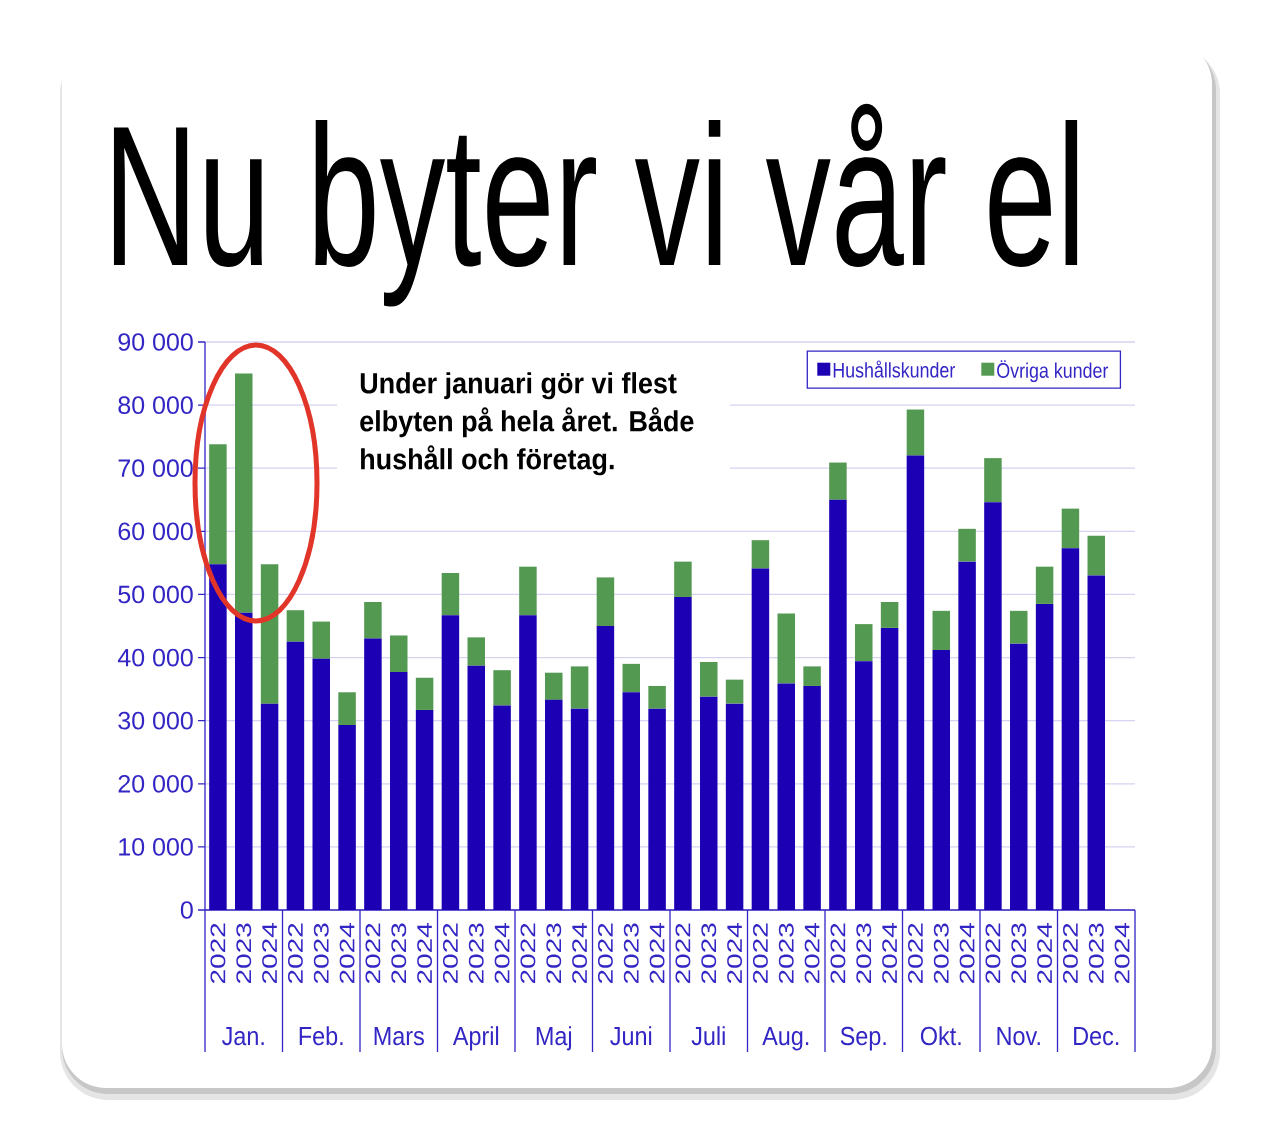 The image size is (1268, 1136). I want to click on text: Mars, so click(399, 1036).